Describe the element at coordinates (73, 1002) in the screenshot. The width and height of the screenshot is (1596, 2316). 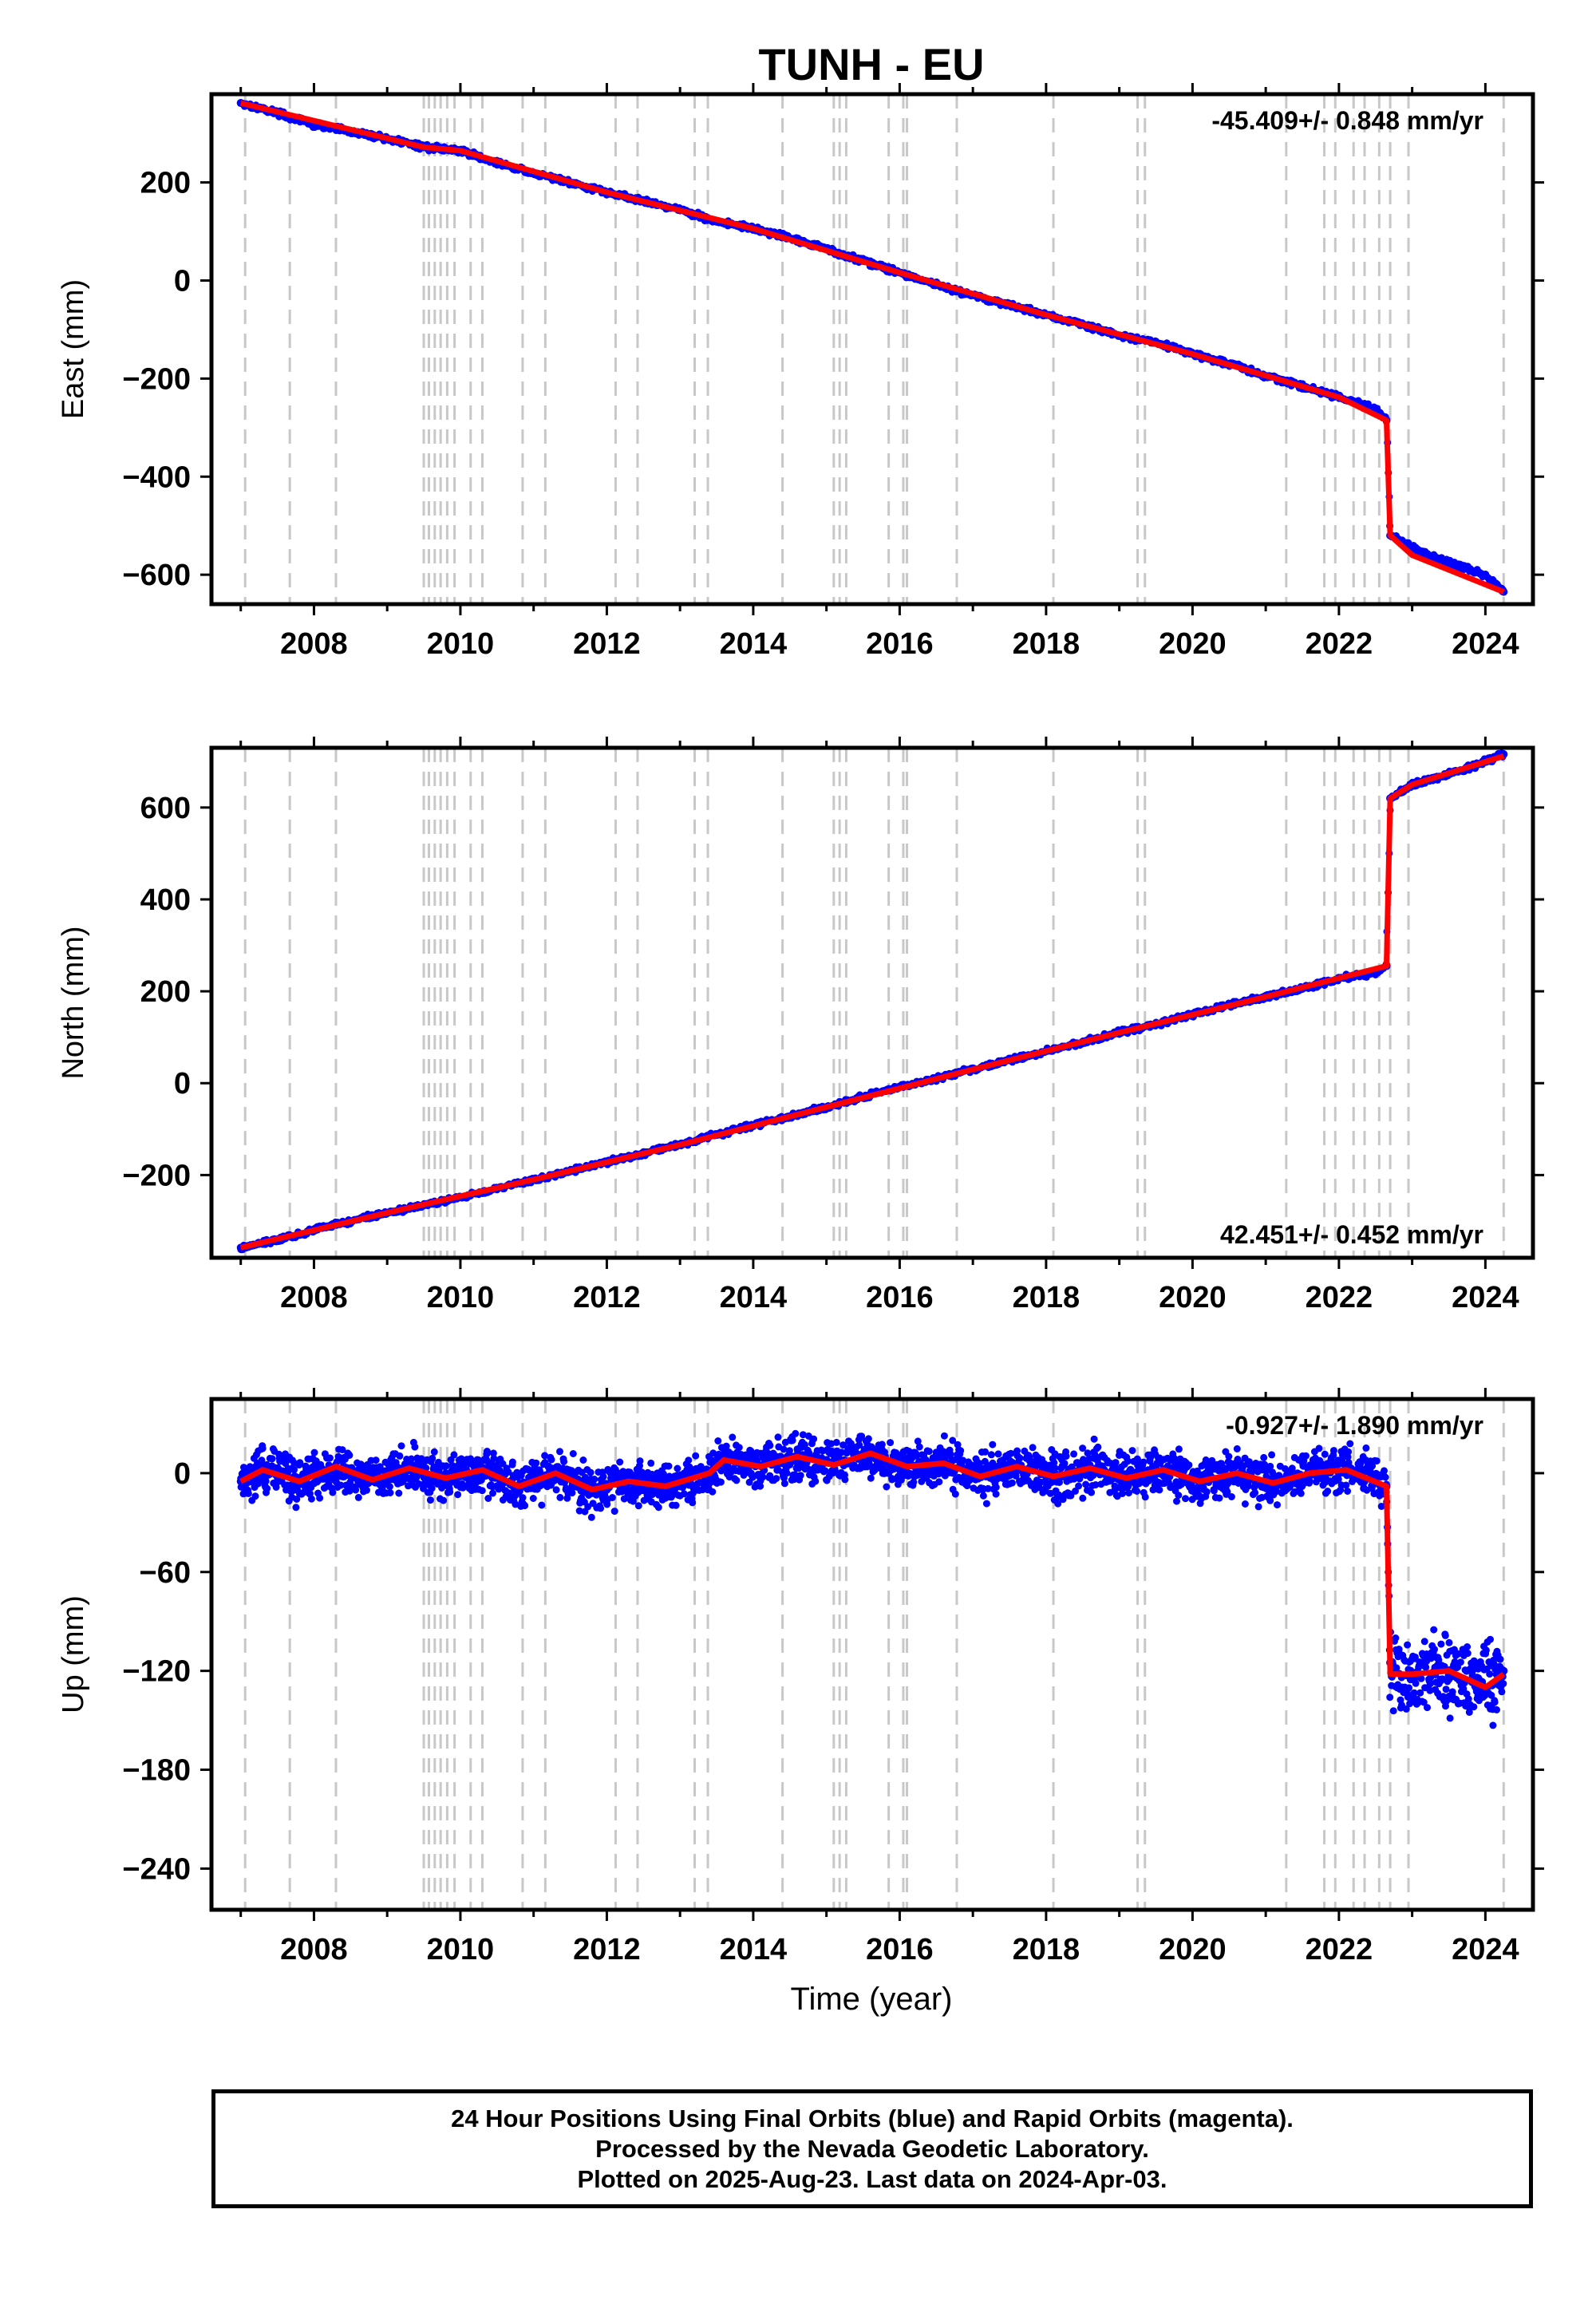
I see `north-y-axis-title: North (mm)` at that location.